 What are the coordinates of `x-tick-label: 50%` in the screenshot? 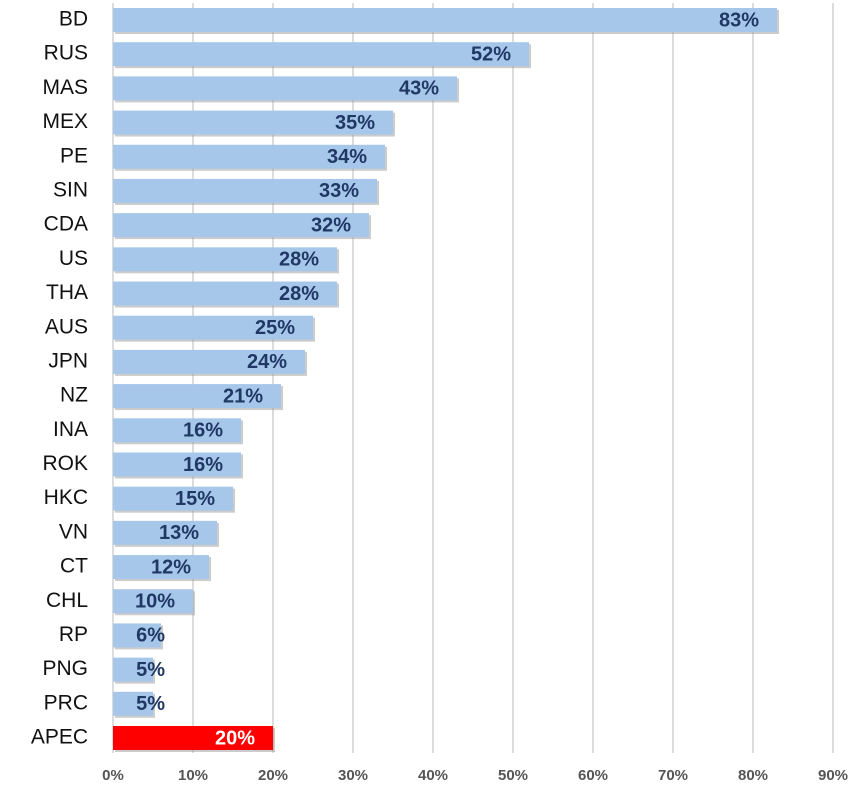 It's located at (513, 775).